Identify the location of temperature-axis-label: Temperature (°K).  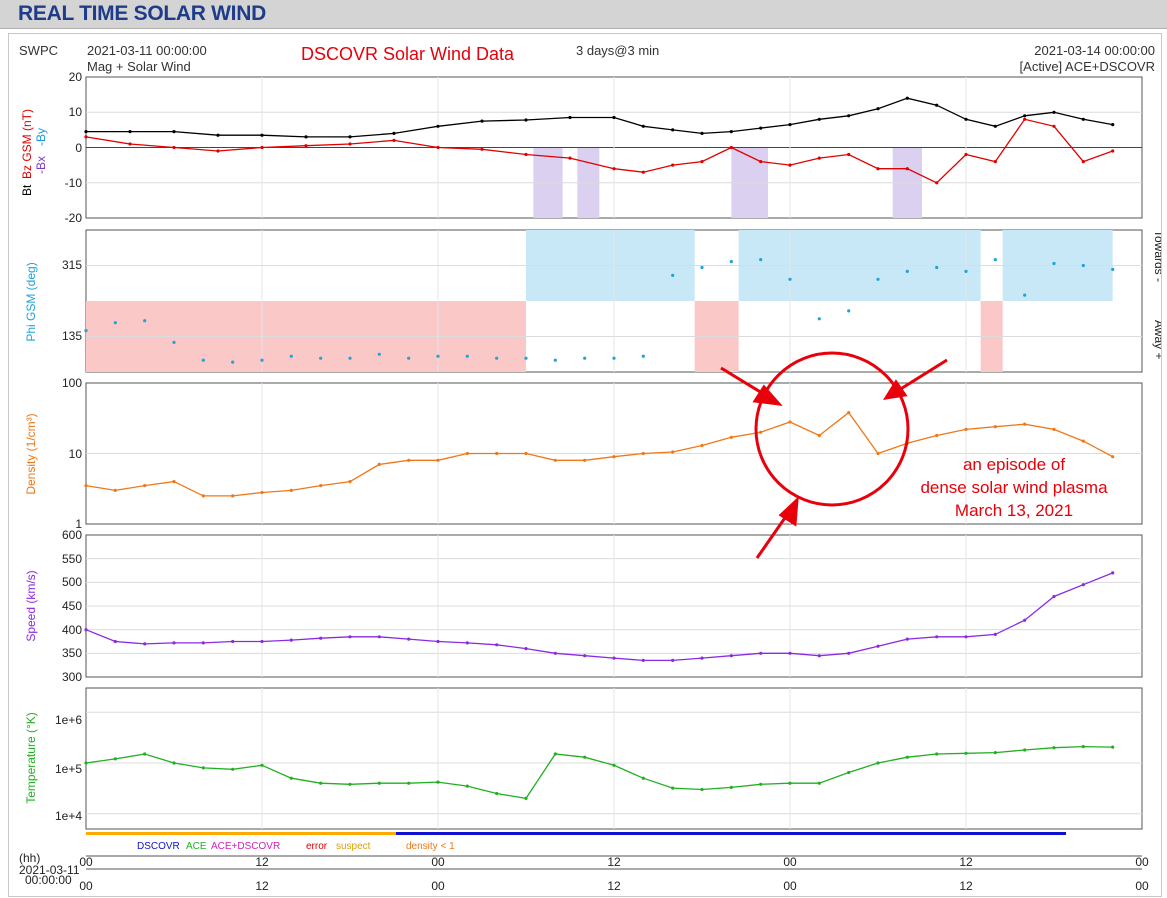
(31, 758).